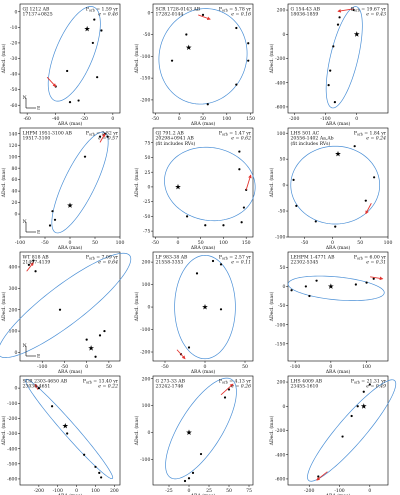 This screenshot has height=495, width=400. I want to click on y-tick-label: -300, so click(12, 434).